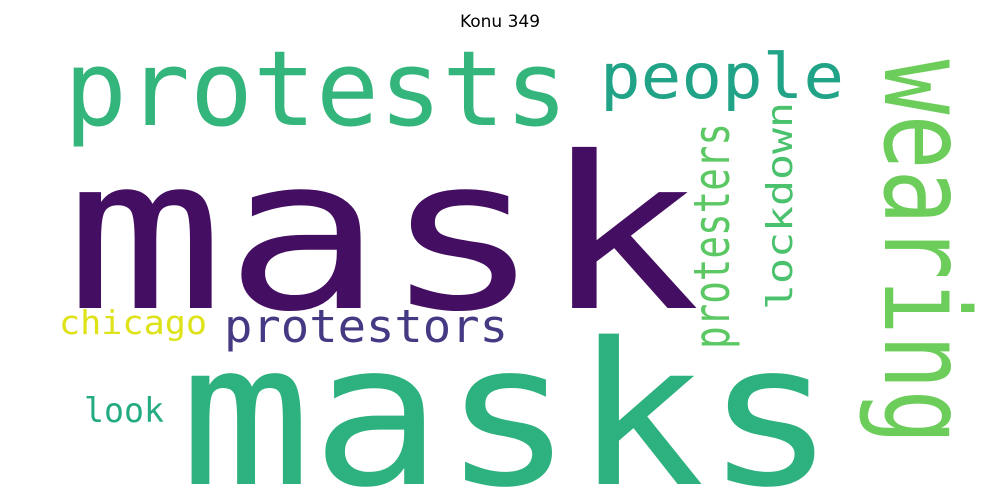 The image size is (1000, 500). What do you see at coordinates (926, 252) in the screenshot?
I see `word-people: wearing` at bounding box center [926, 252].